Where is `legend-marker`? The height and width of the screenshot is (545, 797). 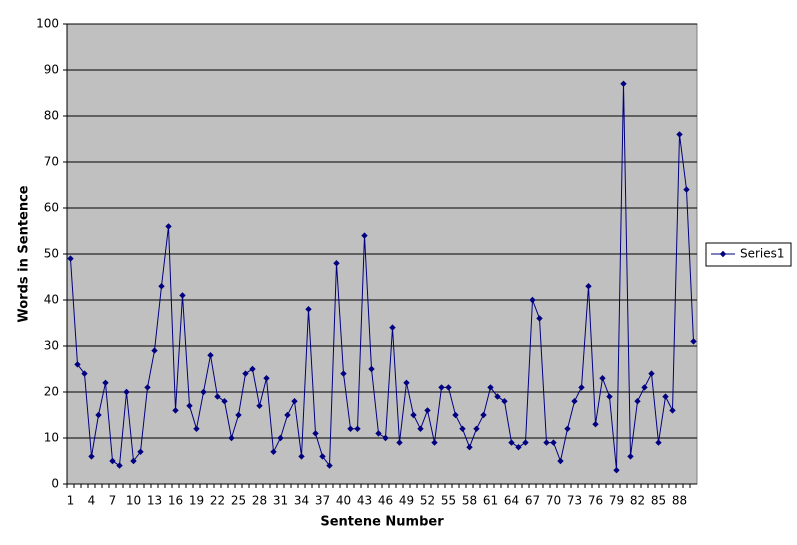
legend-marker is located at coordinates (723, 254).